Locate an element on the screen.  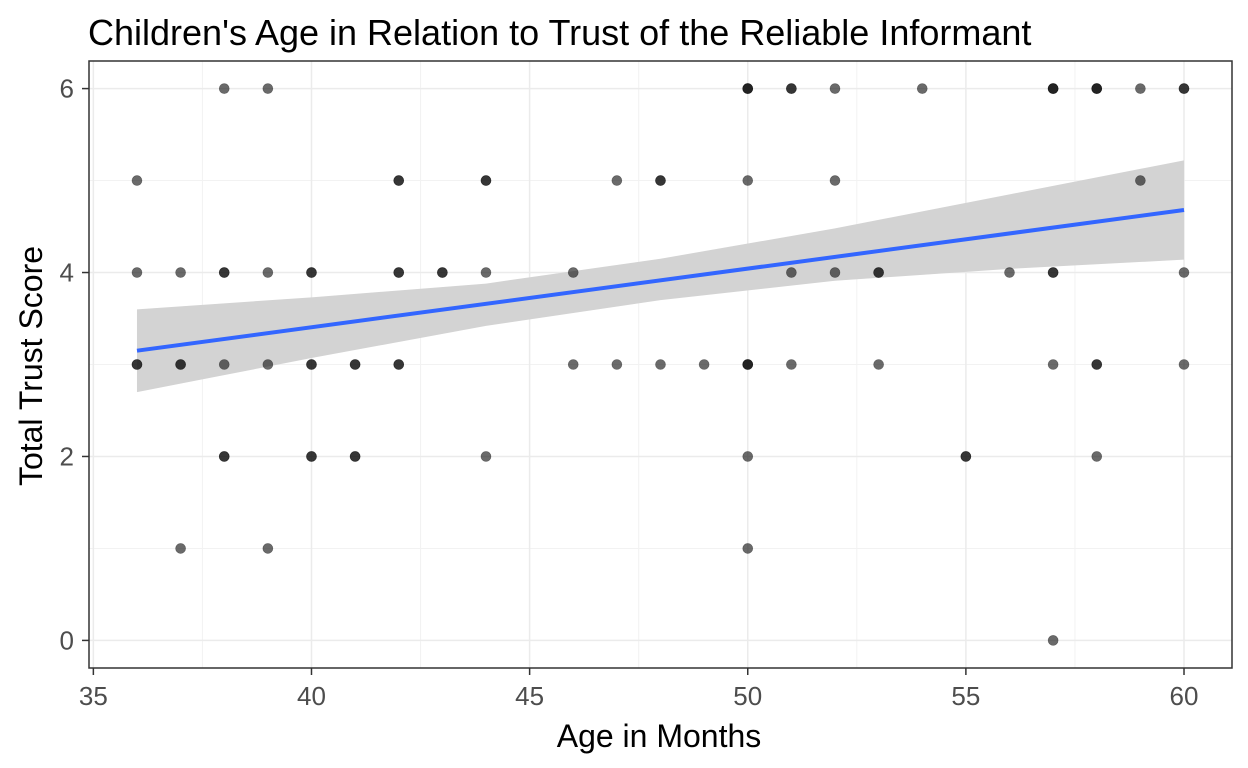
x-axis-title: Age in Months is located at coordinates (659, 736).